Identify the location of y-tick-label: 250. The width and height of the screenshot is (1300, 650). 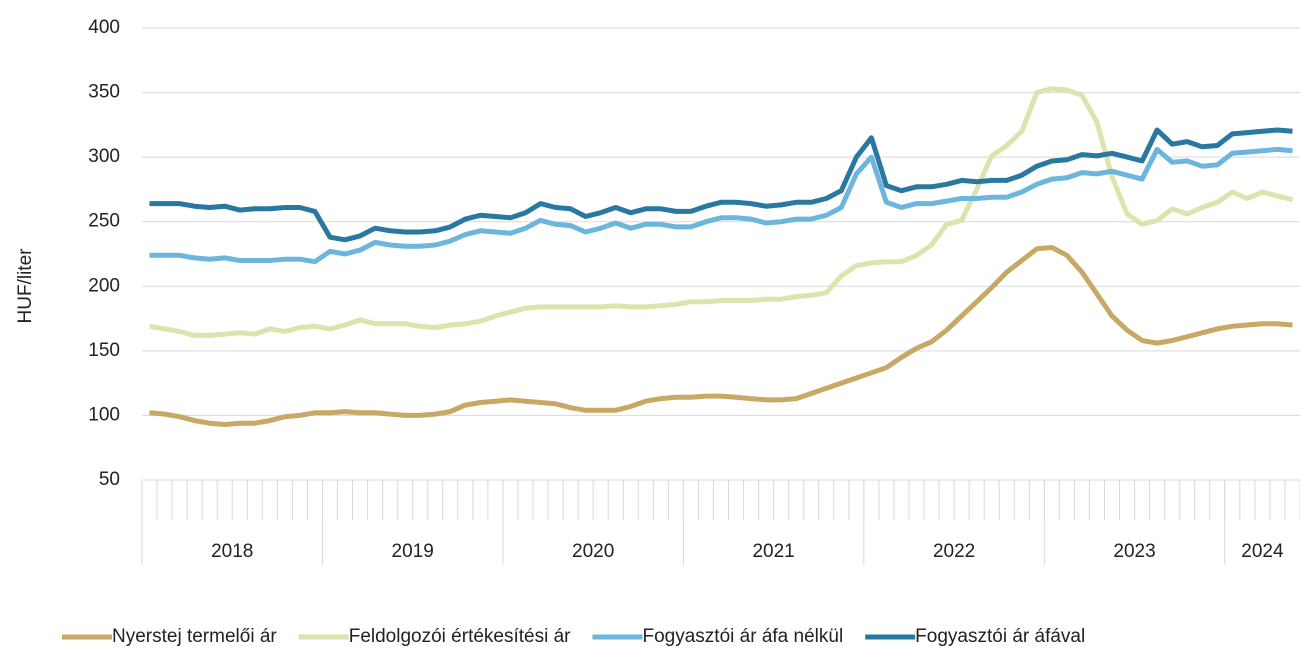
(104, 221).